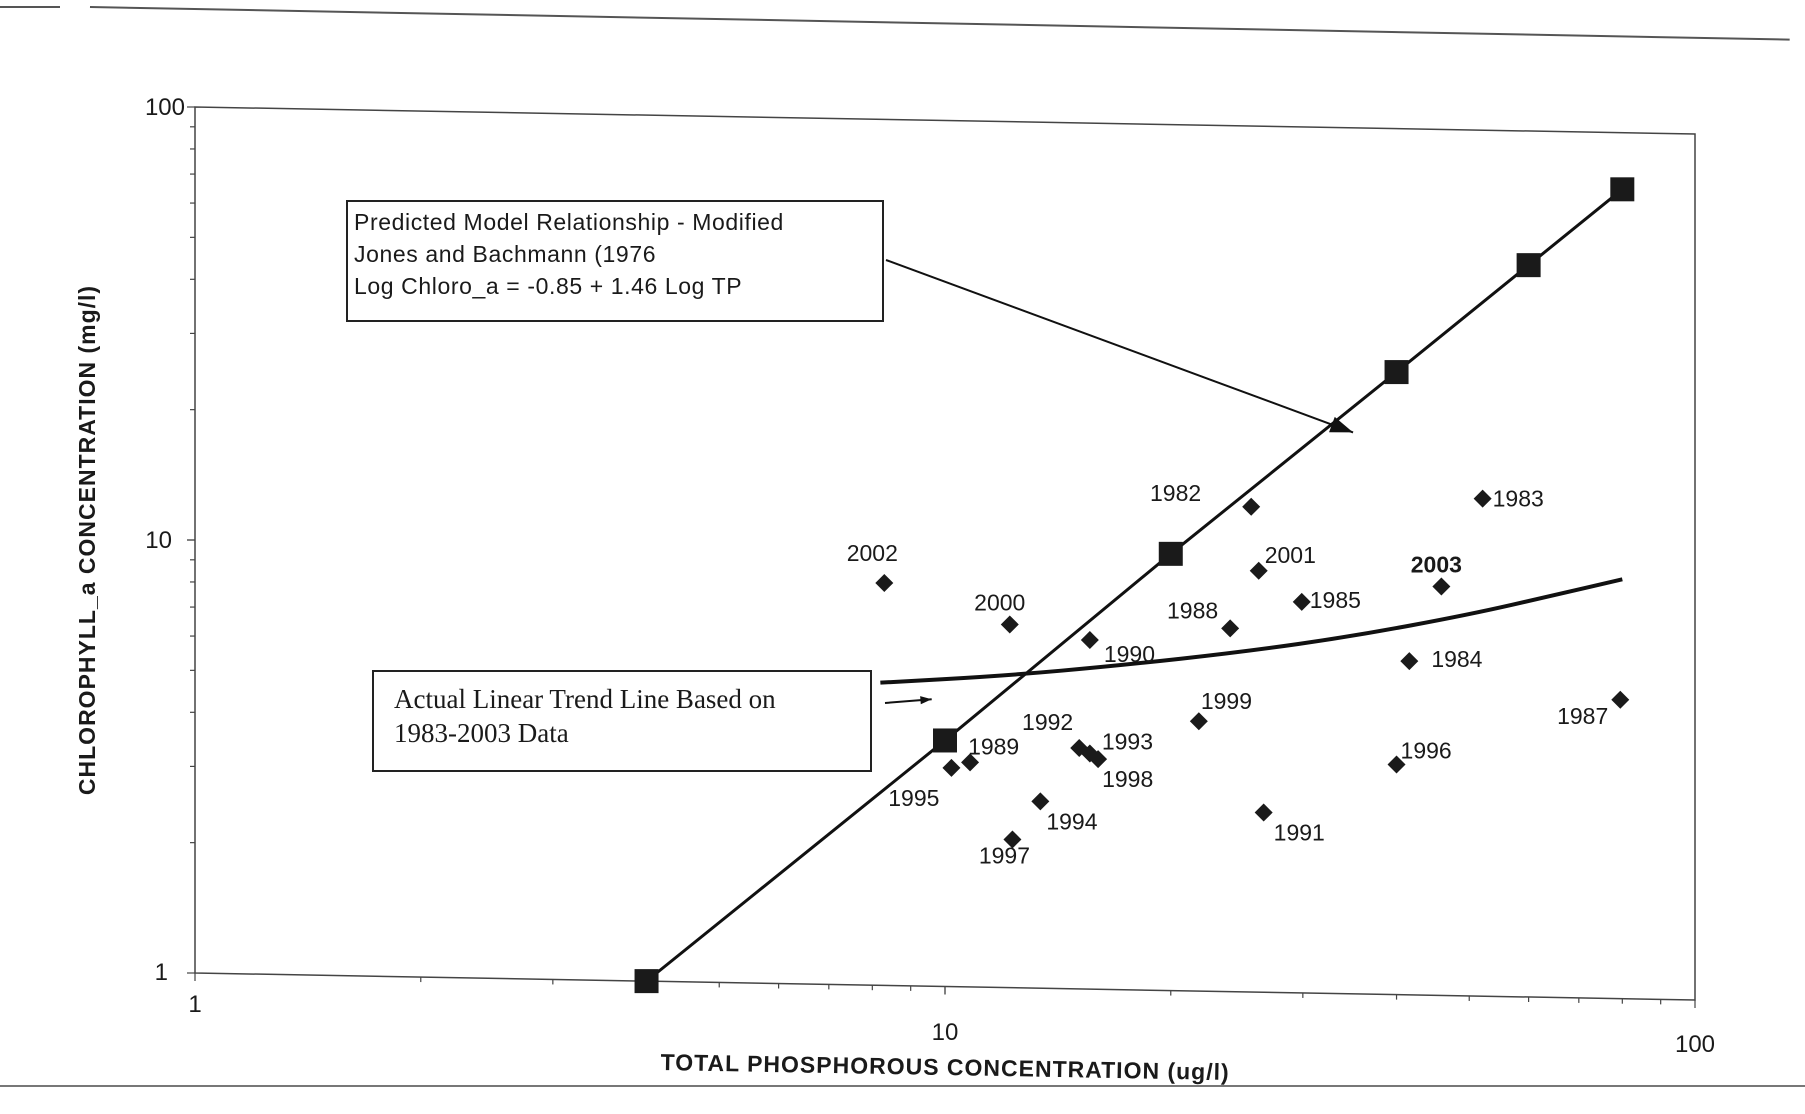 The width and height of the screenshot is (1805, 1114). What do you see at coordinates (1192, 610) in the screenshot?
I see `data-label-1988: 1988` at bounding box center [1192, 610].